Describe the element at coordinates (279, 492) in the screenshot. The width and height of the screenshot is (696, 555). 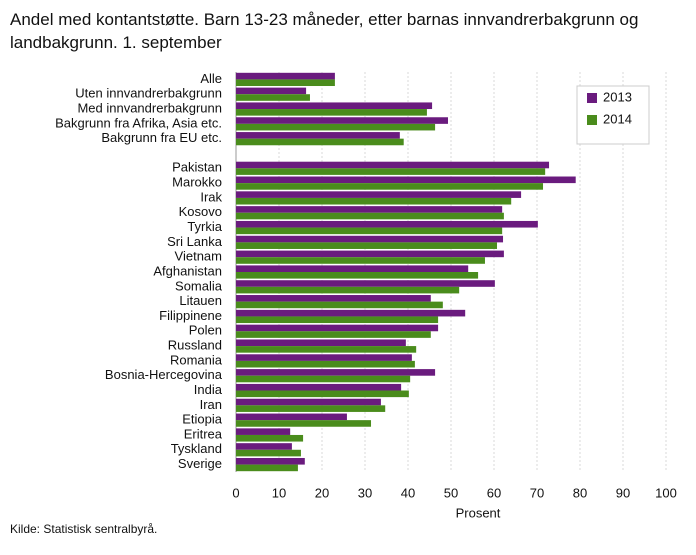
I see `x-tick-label: 10` at that location.